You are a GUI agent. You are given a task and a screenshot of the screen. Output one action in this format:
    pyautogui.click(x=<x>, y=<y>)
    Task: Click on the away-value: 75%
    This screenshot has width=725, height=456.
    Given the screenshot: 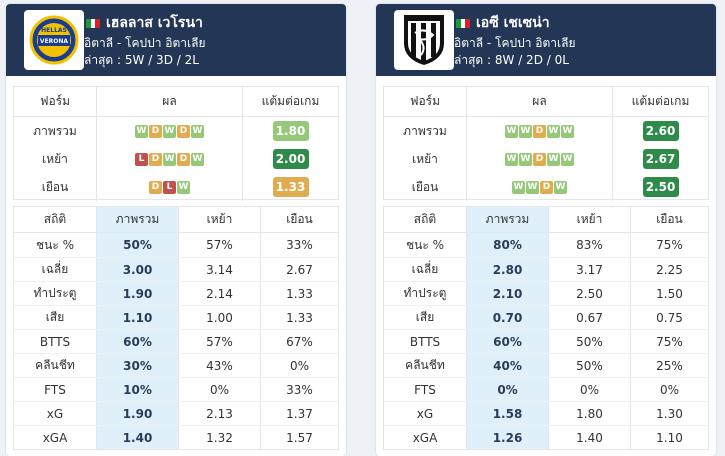 What is the action you would take?
    pyautogui.click(x=669, y=341)
    